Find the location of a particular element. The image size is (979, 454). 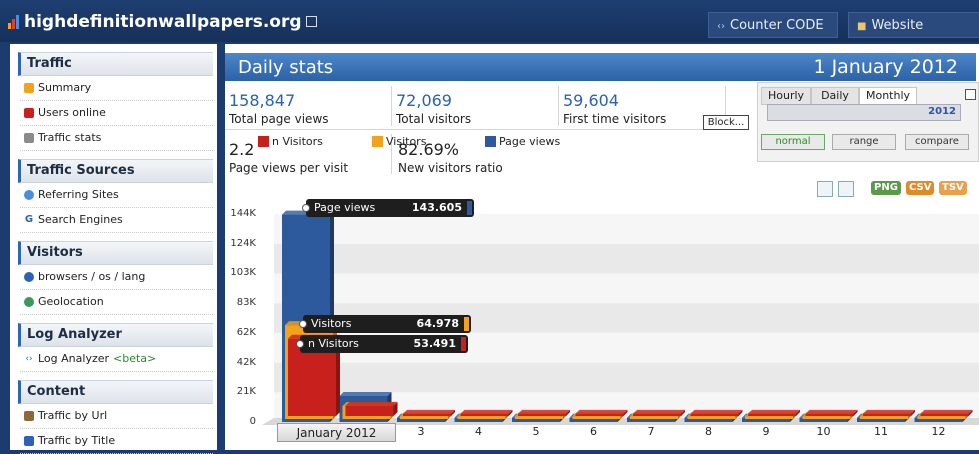

x-tick-label: 9 is located at coordinates (766, 431).